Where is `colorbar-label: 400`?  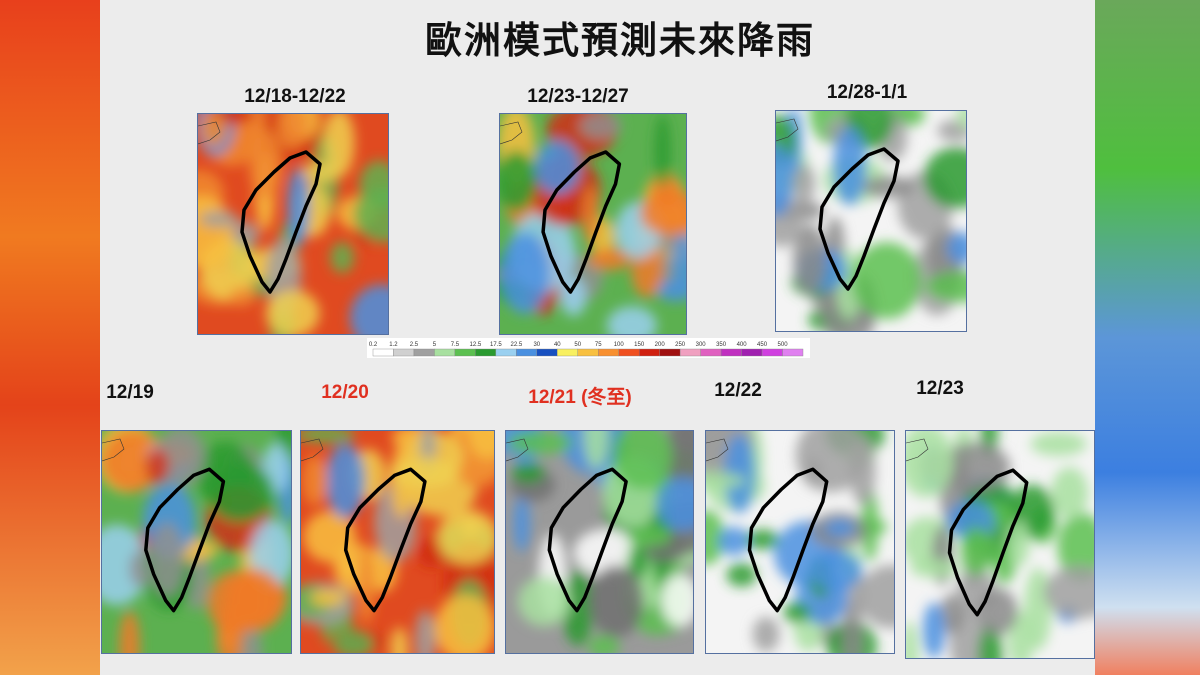 colorbar-label: 400 is located at coordinates (742, 345).